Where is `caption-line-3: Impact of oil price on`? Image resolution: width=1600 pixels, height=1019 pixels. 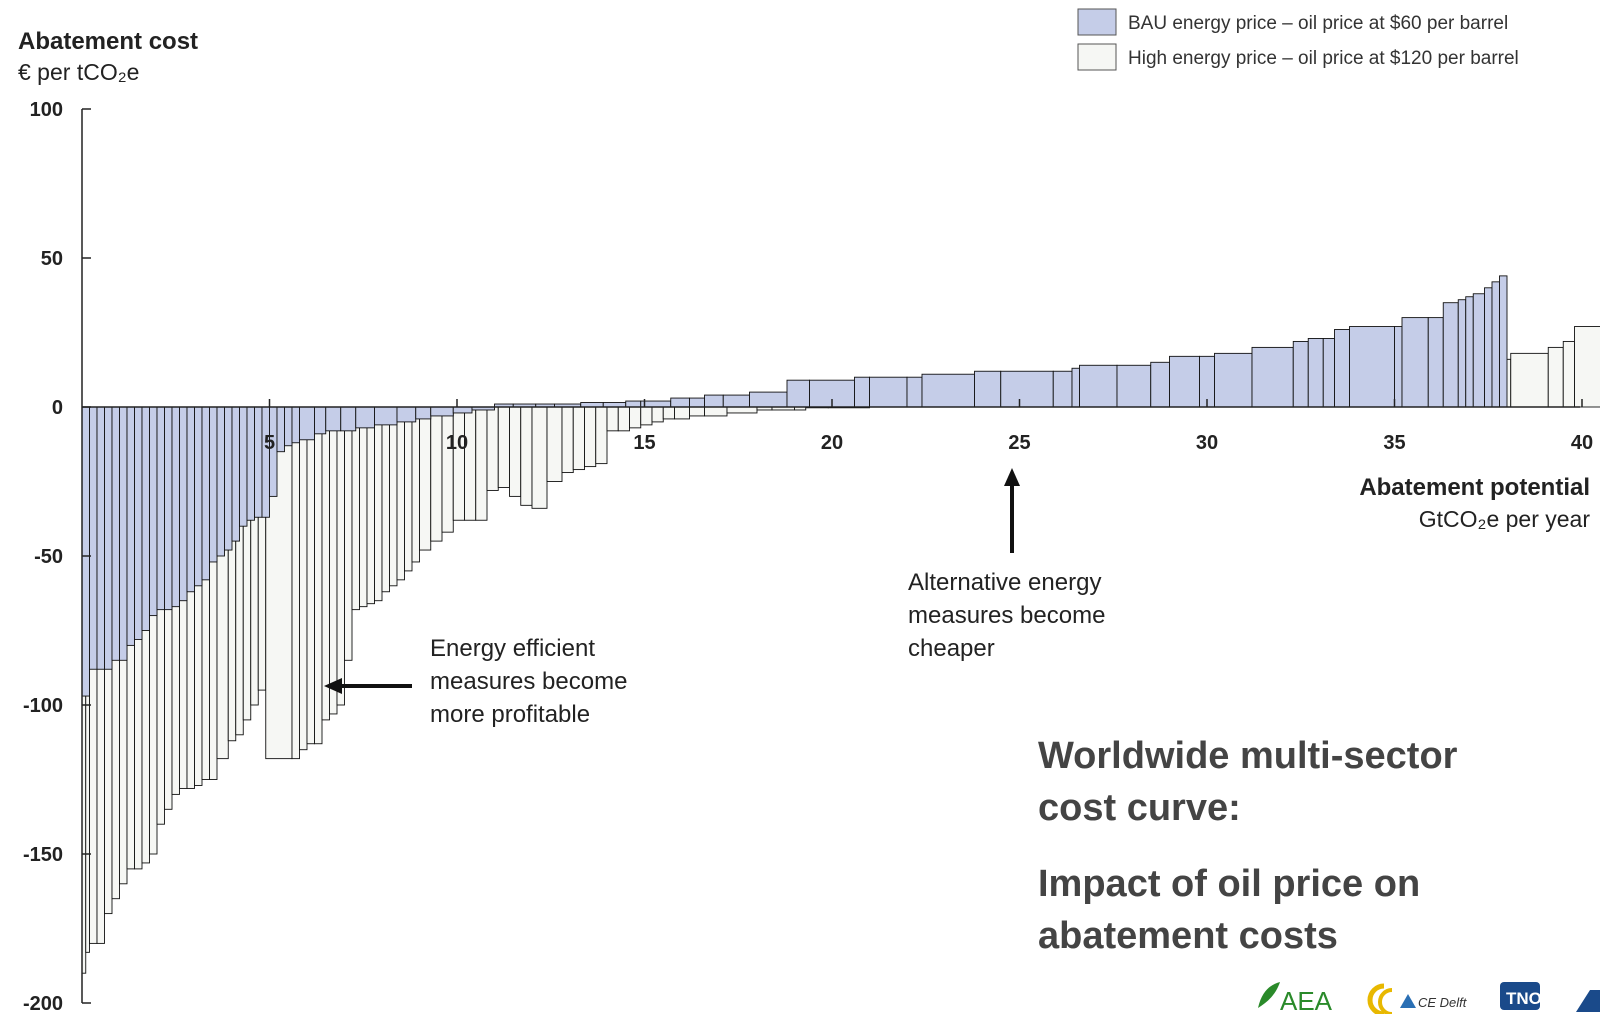
caption-line-3: Impact of oil price on is located at coordinates (1229, 884).